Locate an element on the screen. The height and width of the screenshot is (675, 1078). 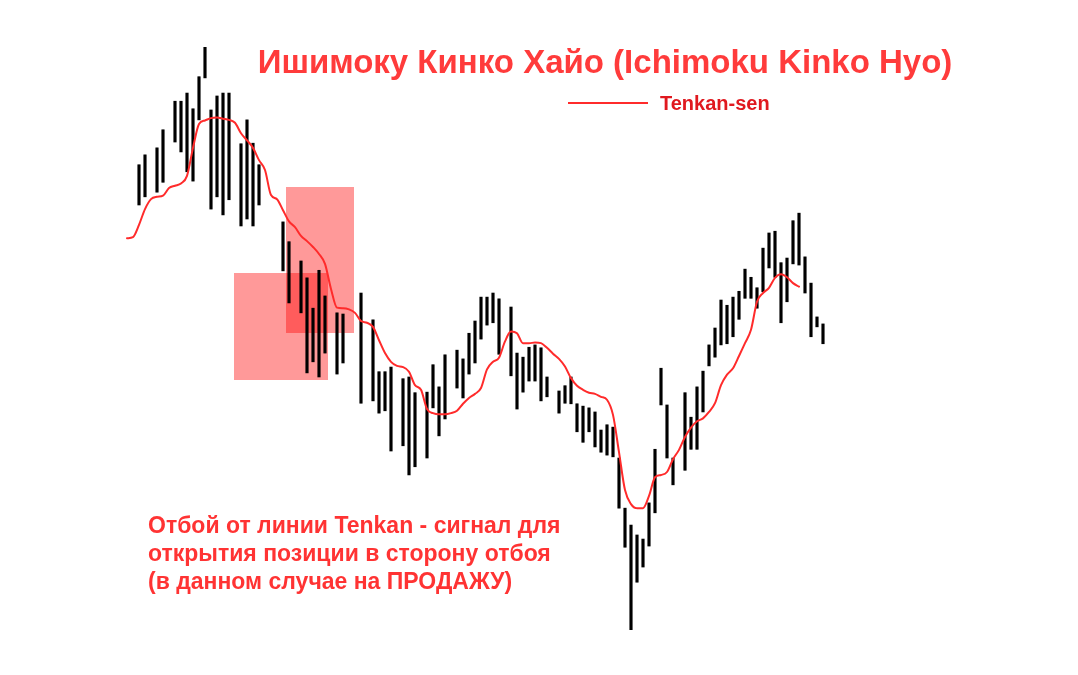
chart-title: Ишимоку Кинко Хайо (Ichimoku Kinko Hyo) is located at coordinates (605, 62).